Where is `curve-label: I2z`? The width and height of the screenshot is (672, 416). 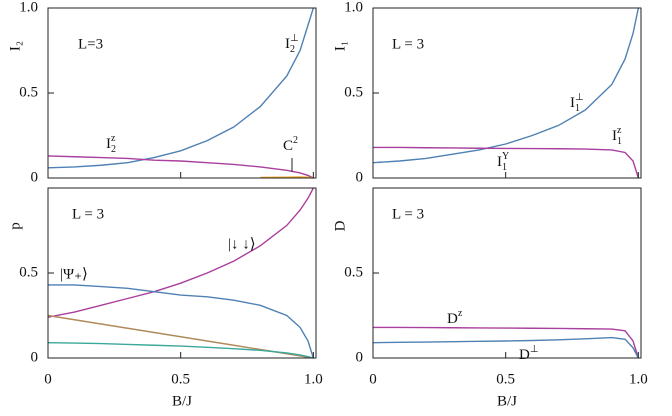 curve-label: I2z is located at coordinates (111, 144).